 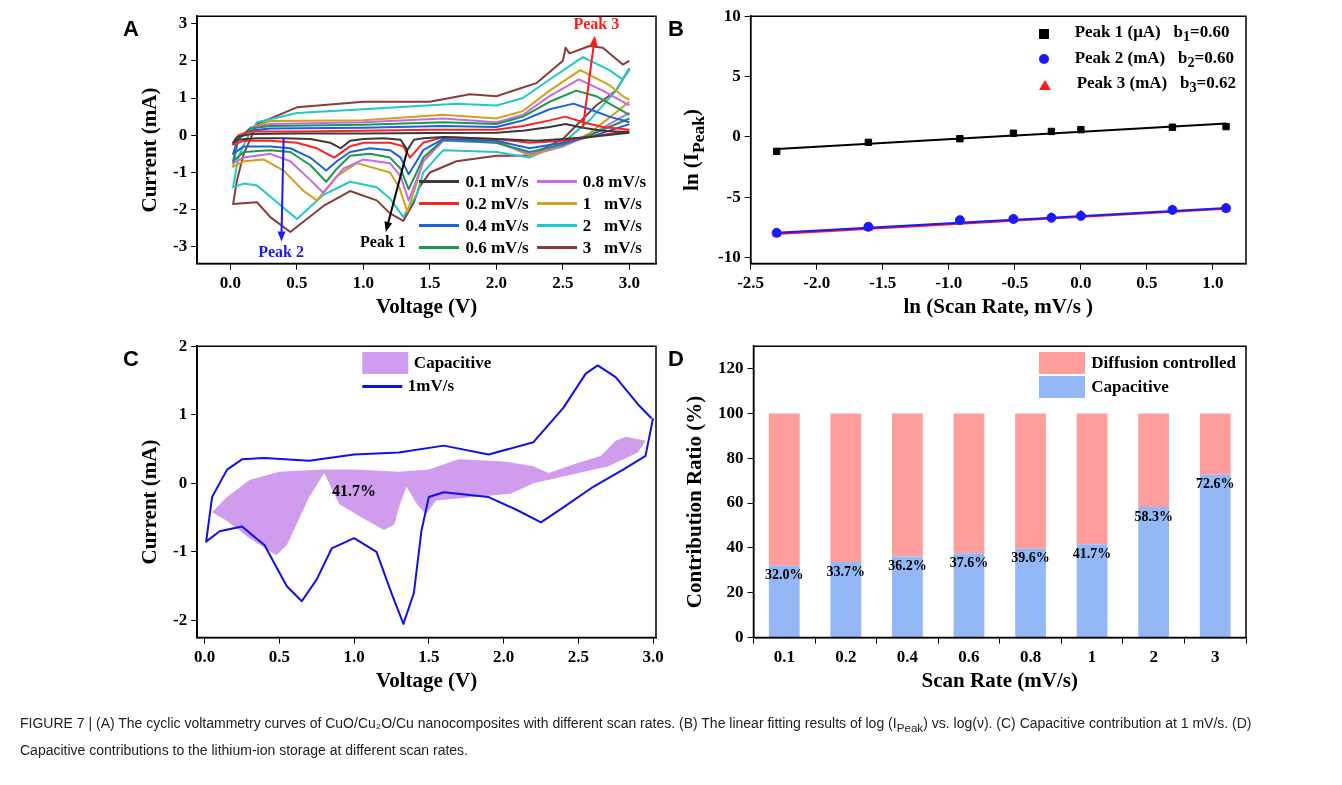 I want to click on y-axis-title: Contribution Ratio (%), so click(x=694, y=502).